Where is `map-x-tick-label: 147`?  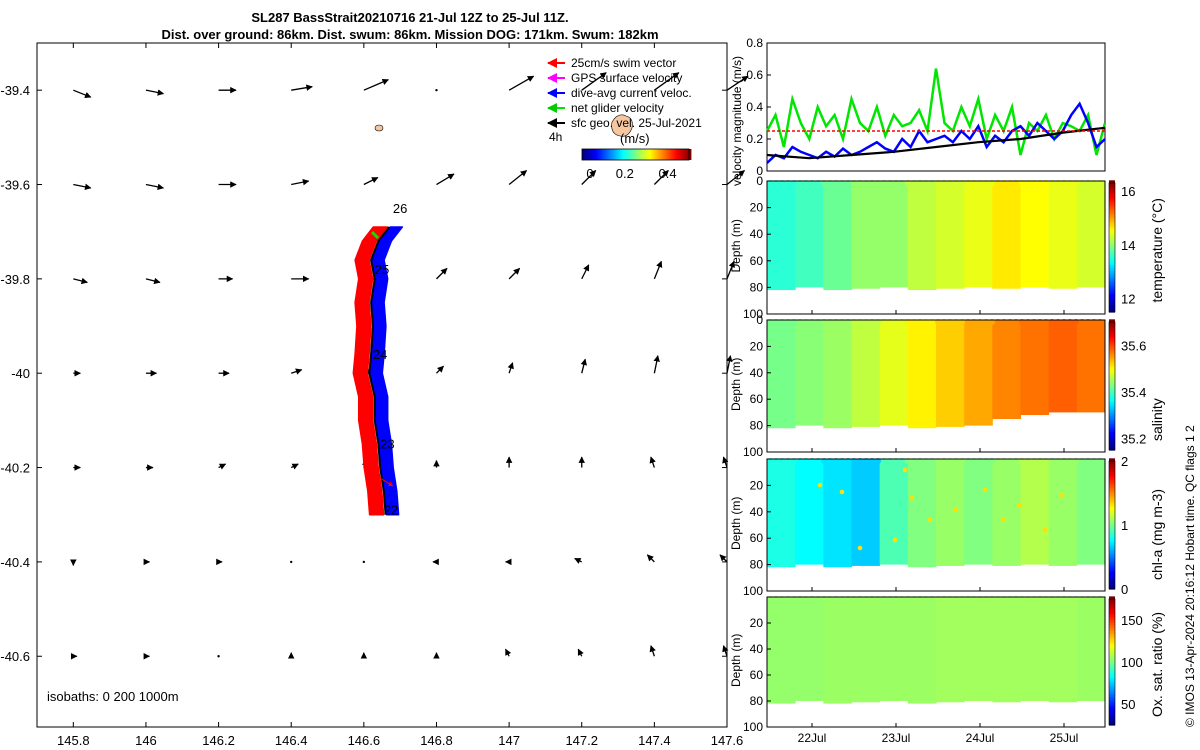
map-x-tick-label: 147 is located at coordinates (509, 740).